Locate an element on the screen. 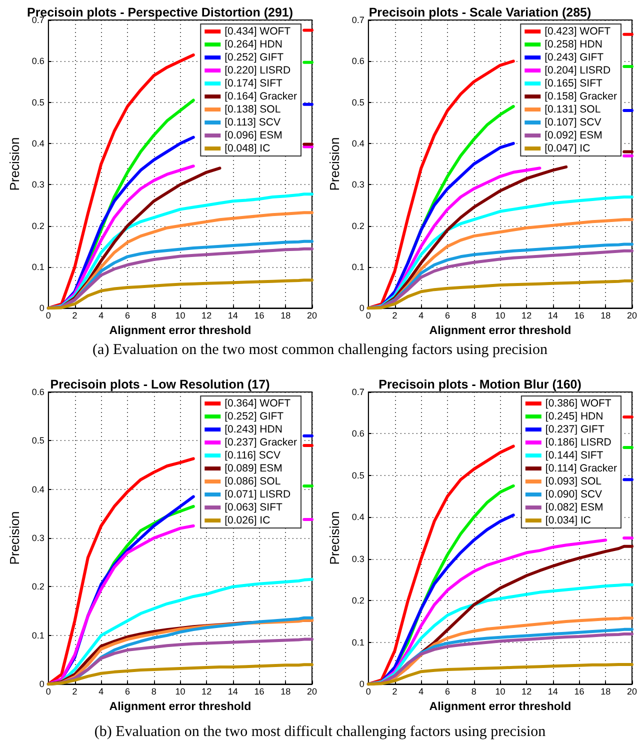 The width and height of the screenshot is (640, 750). legend-label: [0.092] ESM is located at coordinates (573, 136).